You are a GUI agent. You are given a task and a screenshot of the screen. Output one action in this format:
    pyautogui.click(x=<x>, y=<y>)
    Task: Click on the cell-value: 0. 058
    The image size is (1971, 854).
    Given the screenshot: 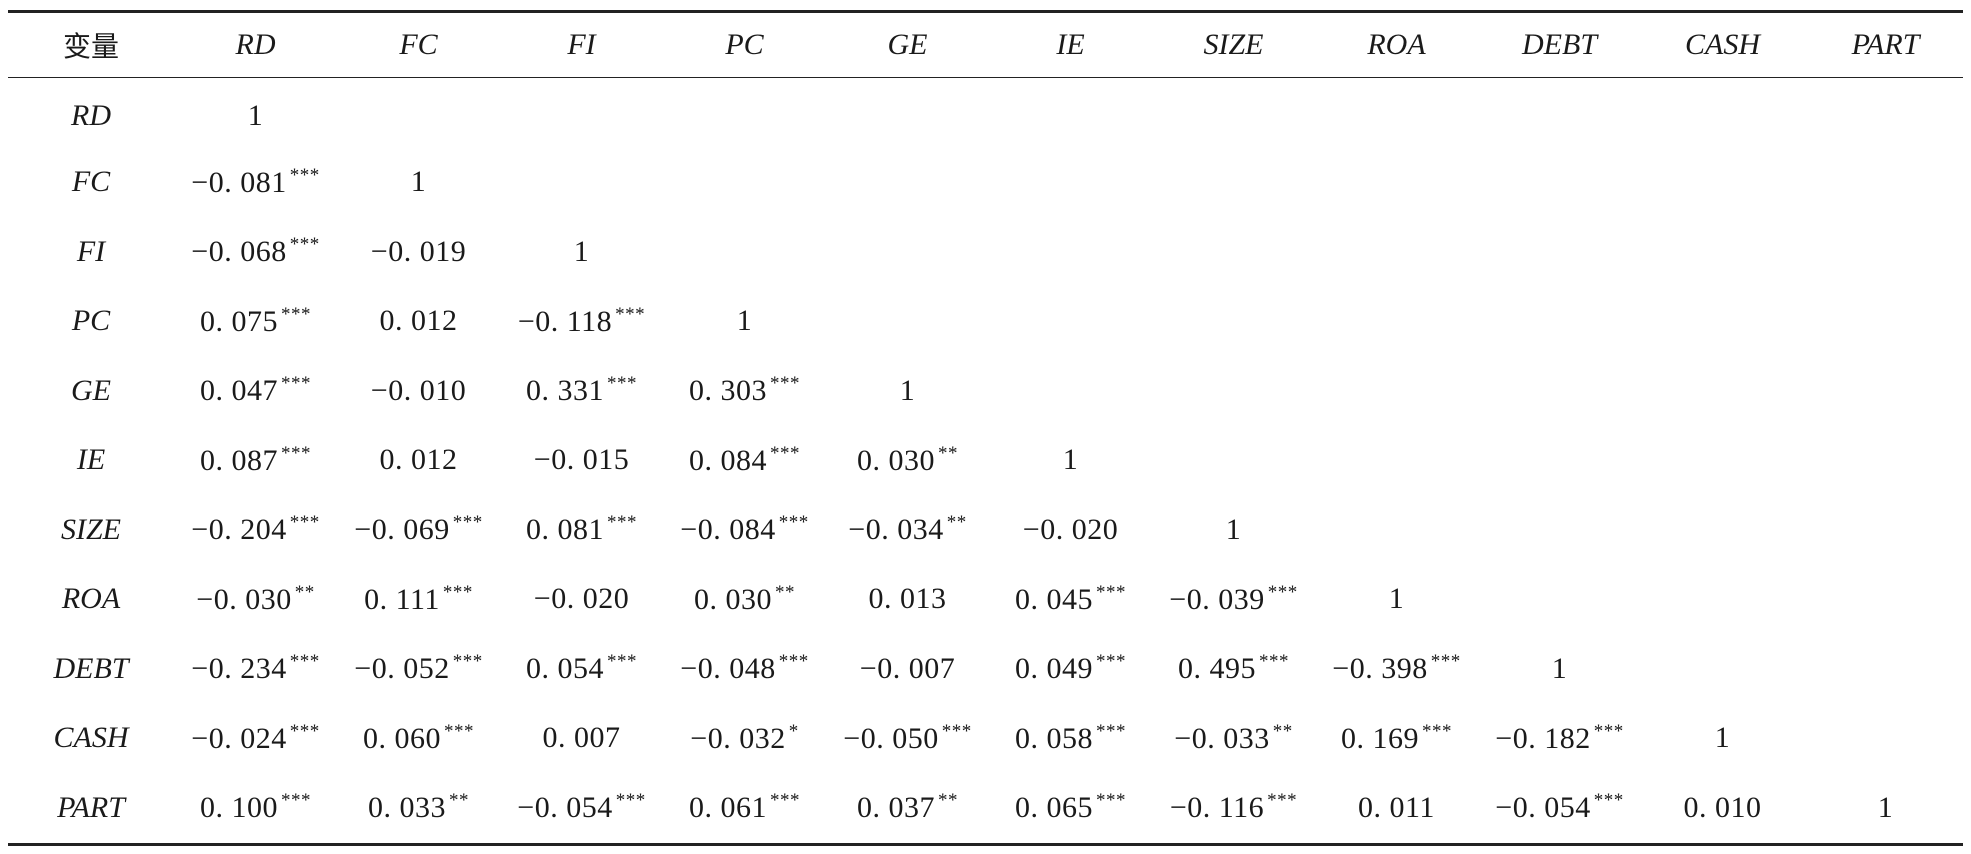 What is the action you would take?
    pyautogui.click(x=1054, y=738)
    